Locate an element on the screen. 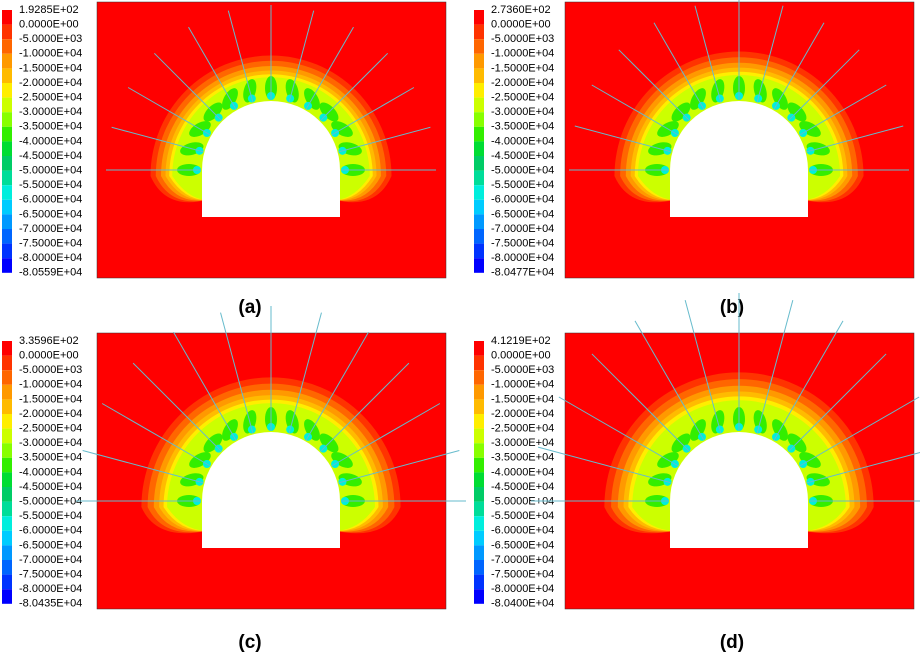 The width and height of the screenshot is (920, 658). legend-label: -2.5000E+04 is located at coordinates (50, 429).